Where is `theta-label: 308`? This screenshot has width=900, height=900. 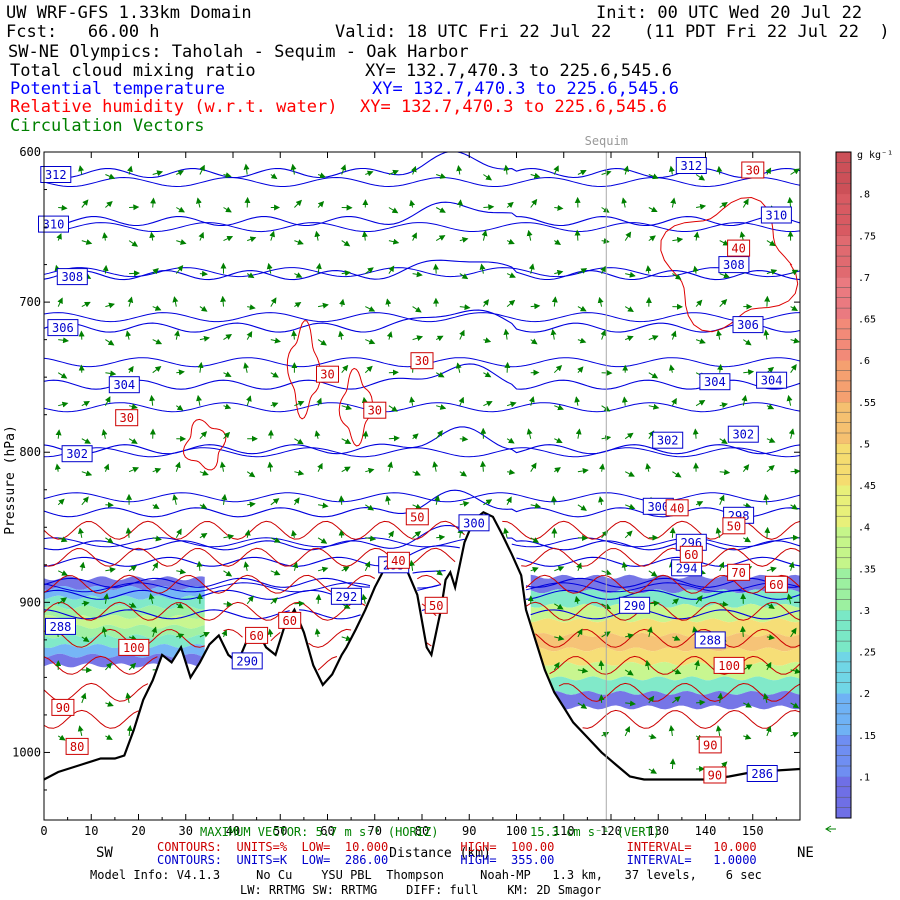
theta-label: 308 is located at coordinates (734, 265).